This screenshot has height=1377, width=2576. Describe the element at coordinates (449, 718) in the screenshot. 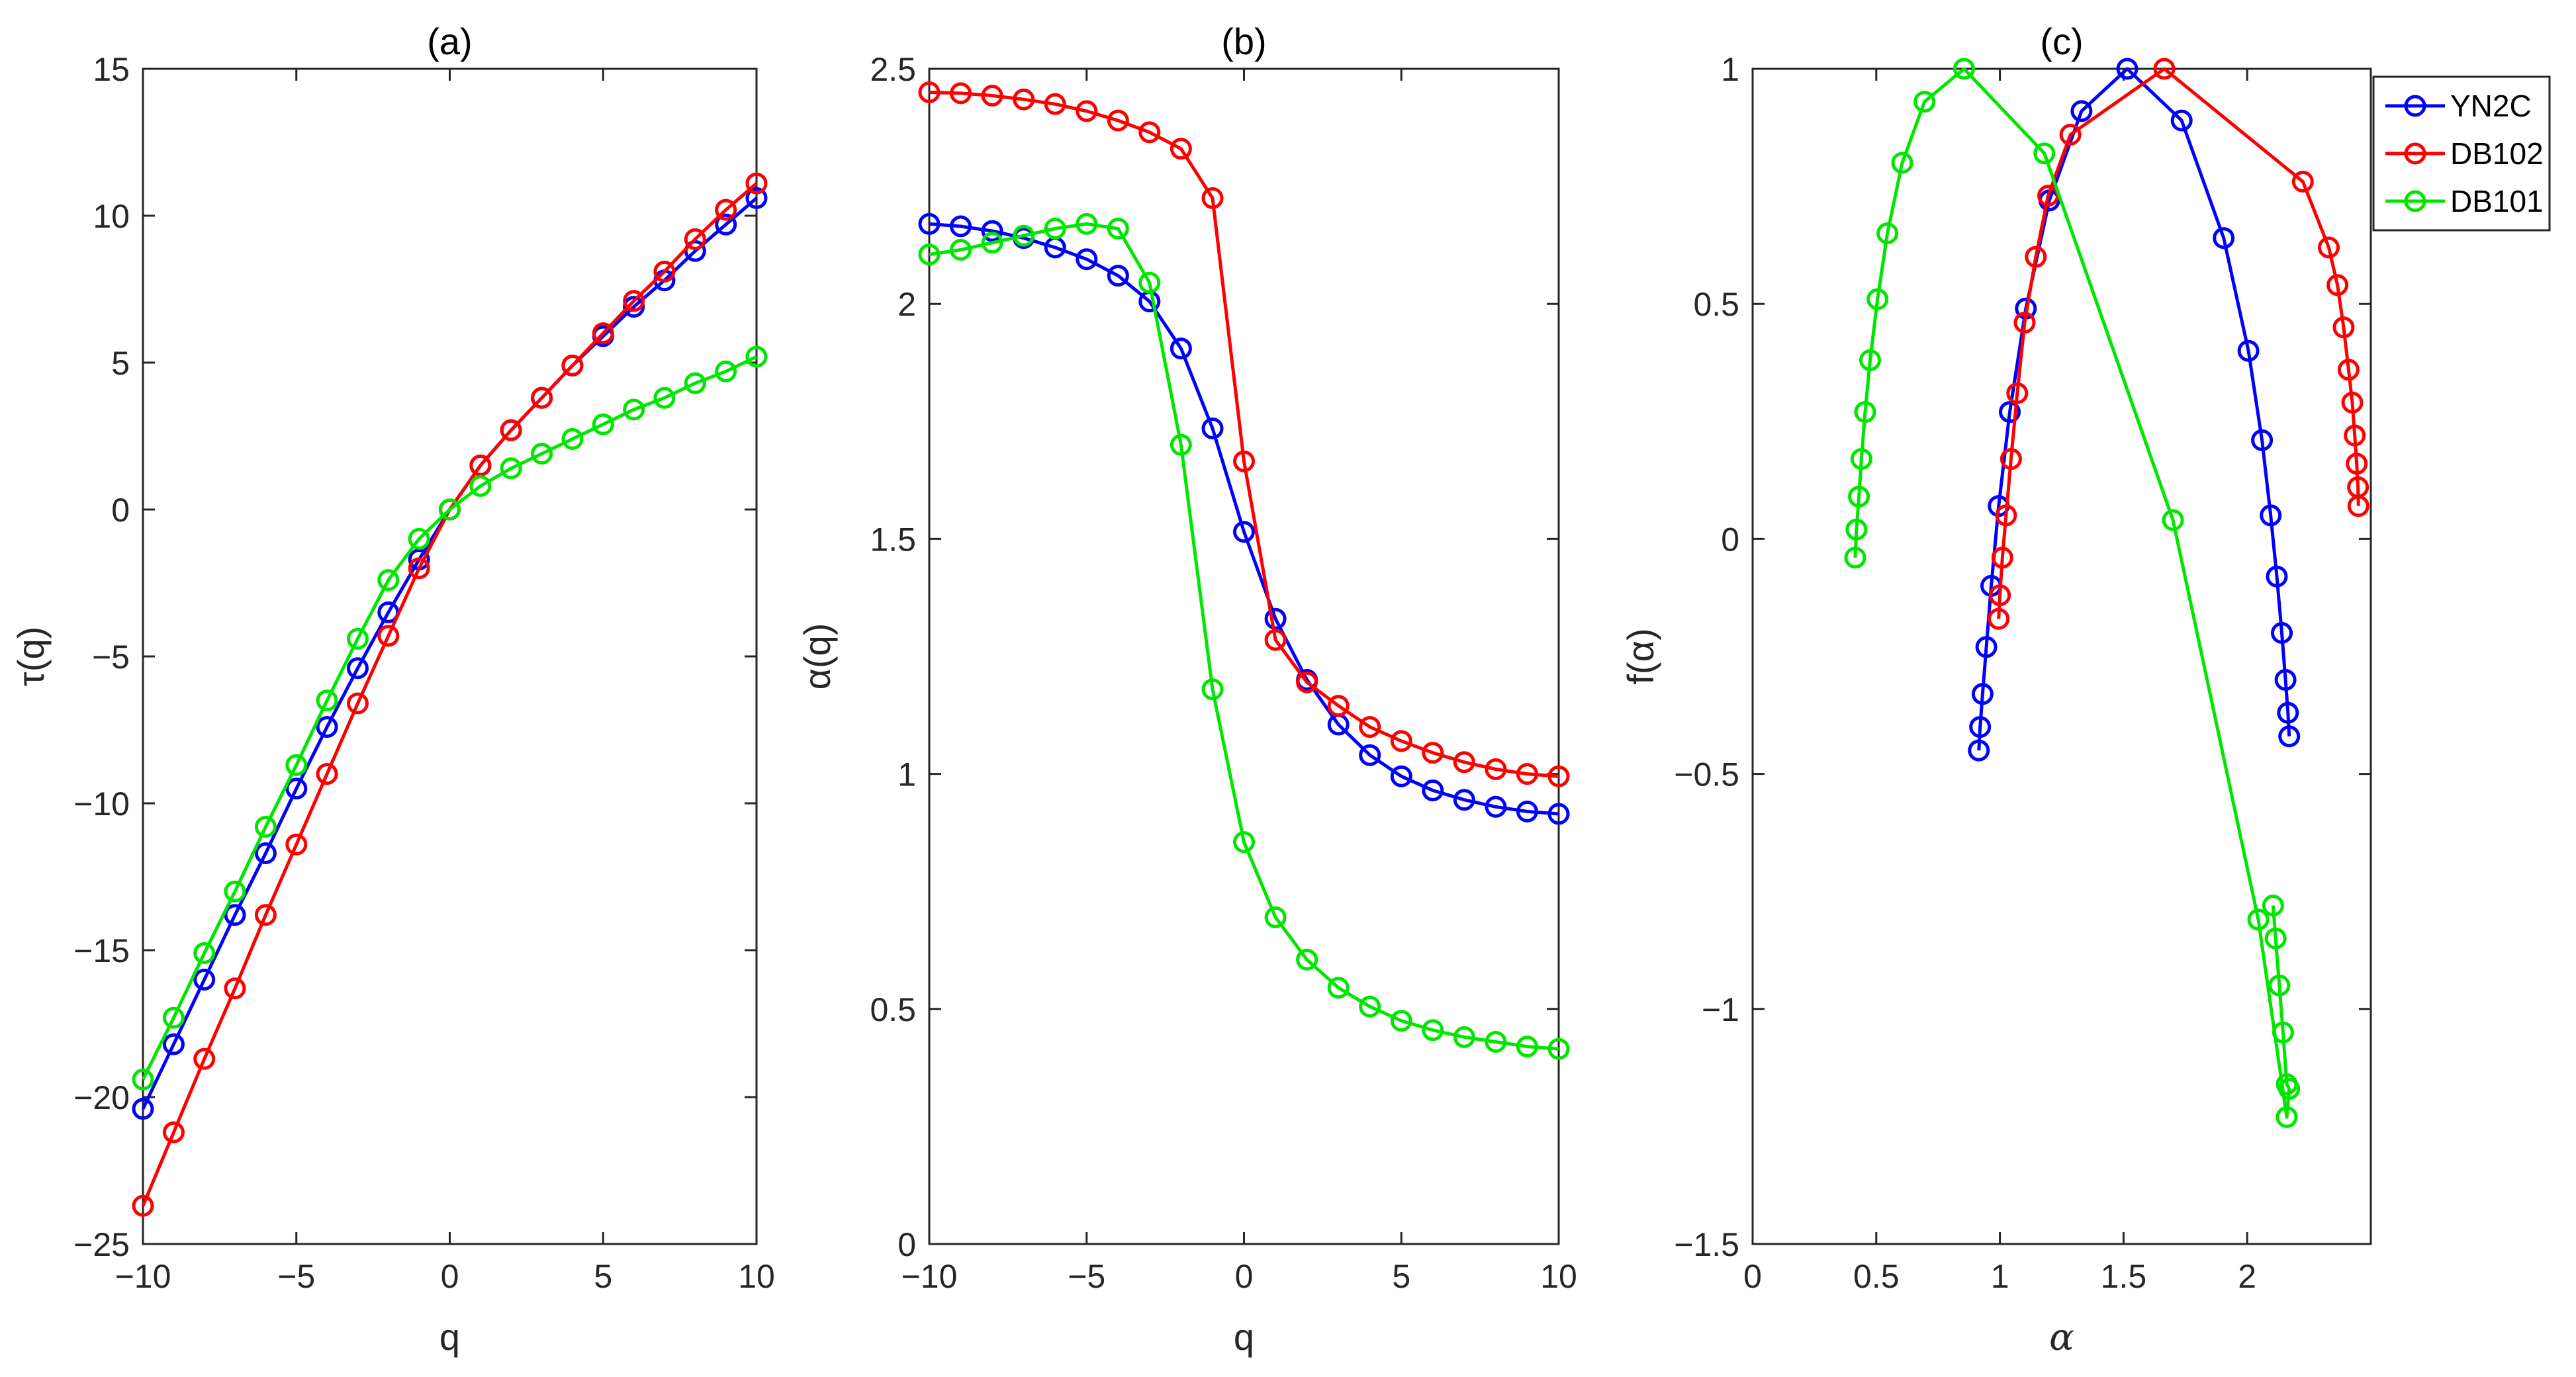

I see `series-line-db101` at that location.